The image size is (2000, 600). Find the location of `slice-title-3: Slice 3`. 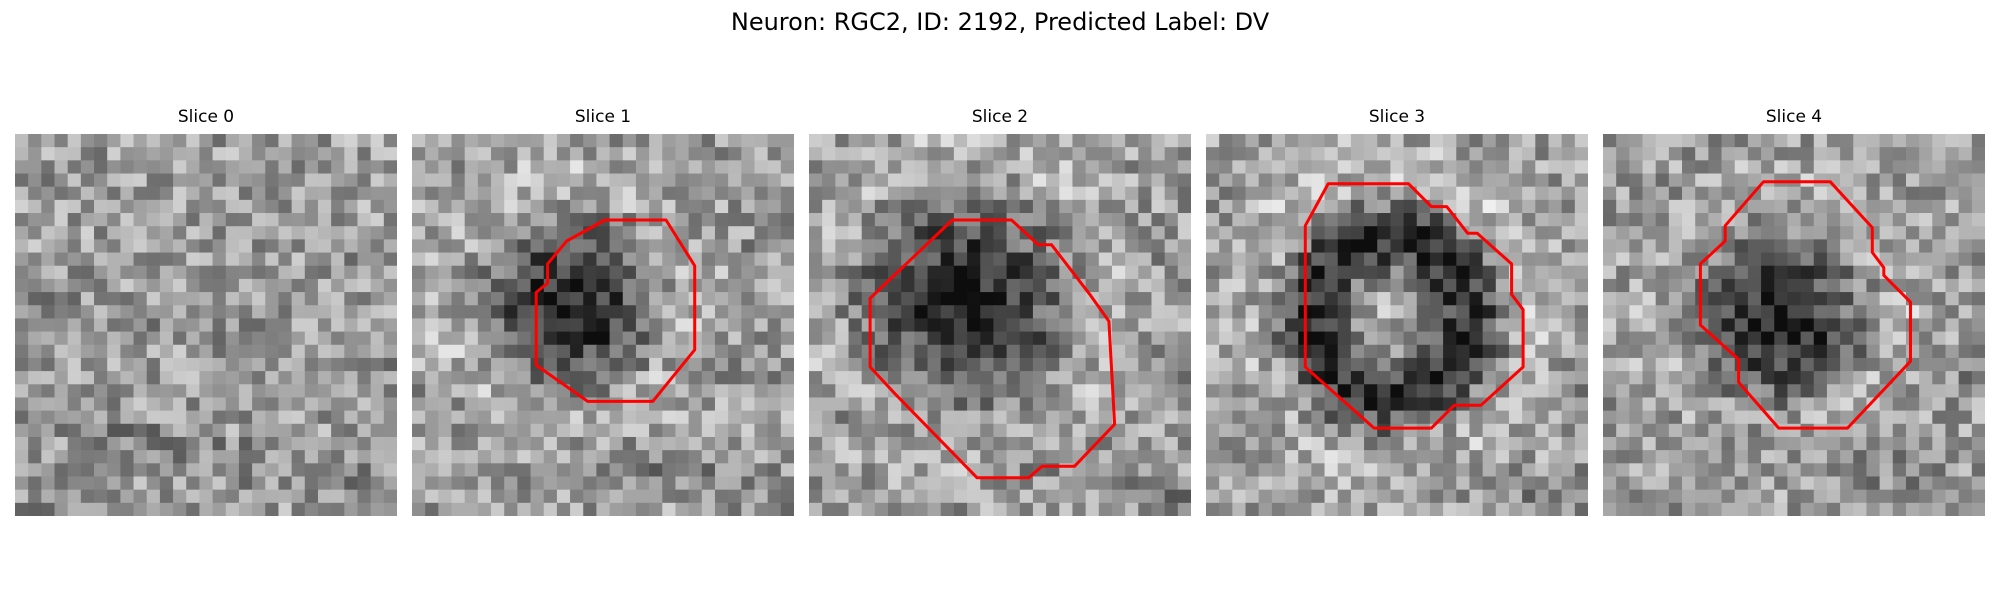

slice-title-3: Slice 3 is located at coordinates (1397, 117).